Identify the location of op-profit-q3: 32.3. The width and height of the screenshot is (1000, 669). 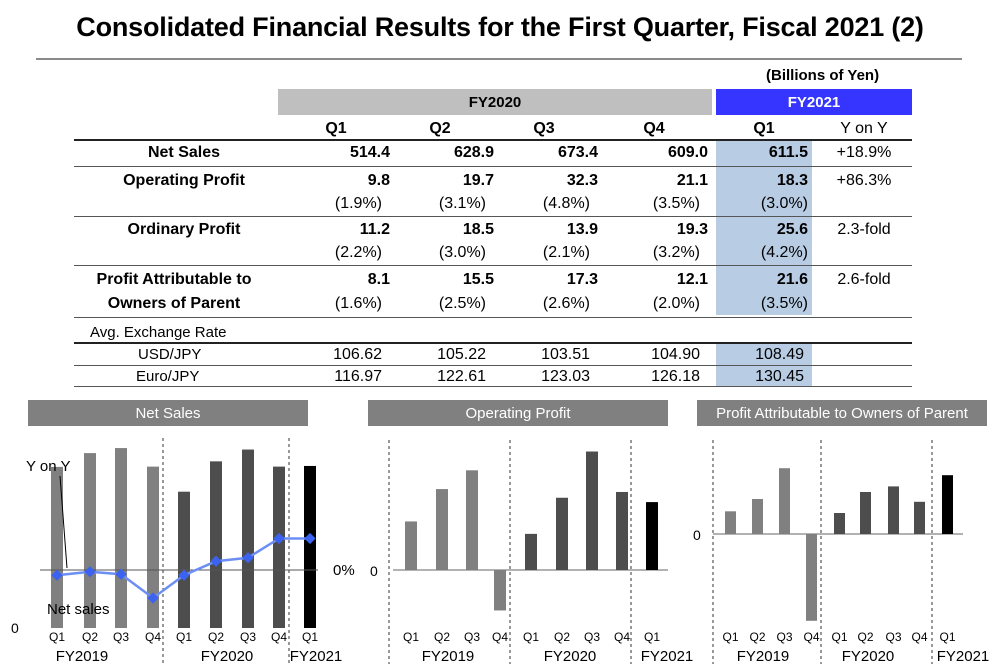
(582, 180).